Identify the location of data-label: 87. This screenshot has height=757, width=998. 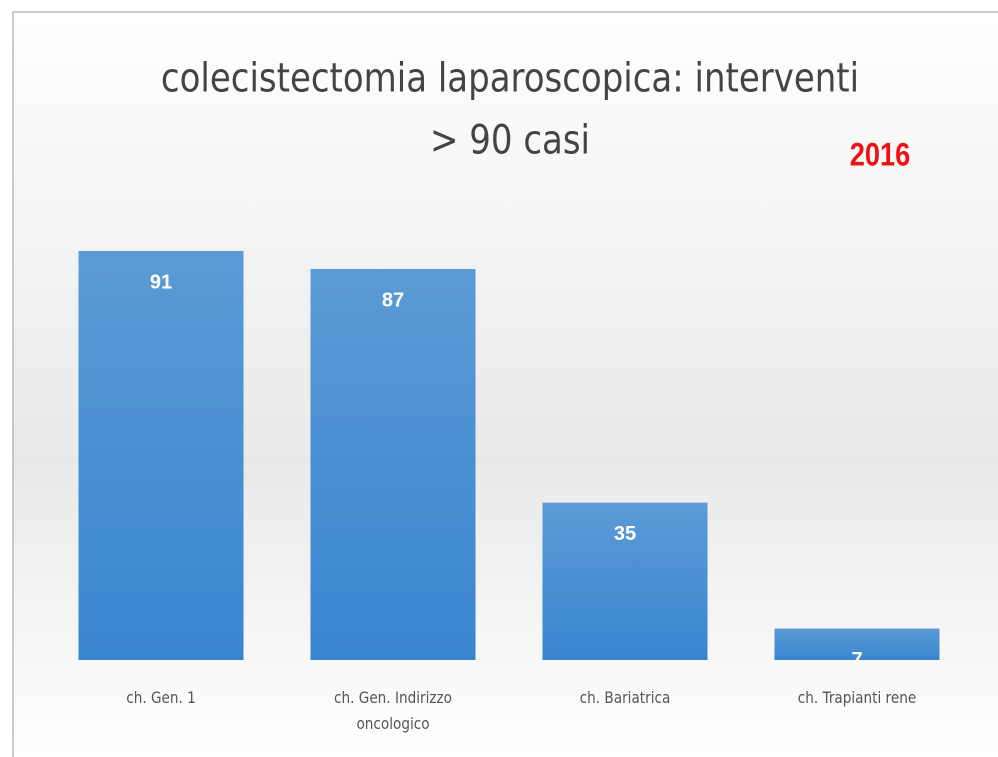
(393, 300).